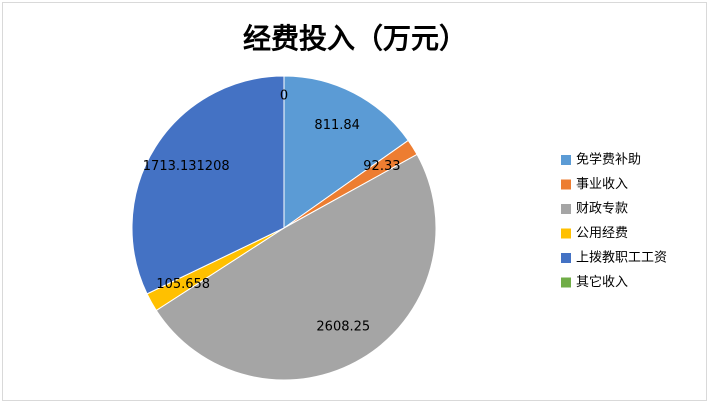  I want to click on data-label: 1713.131208, so click(186, 166).